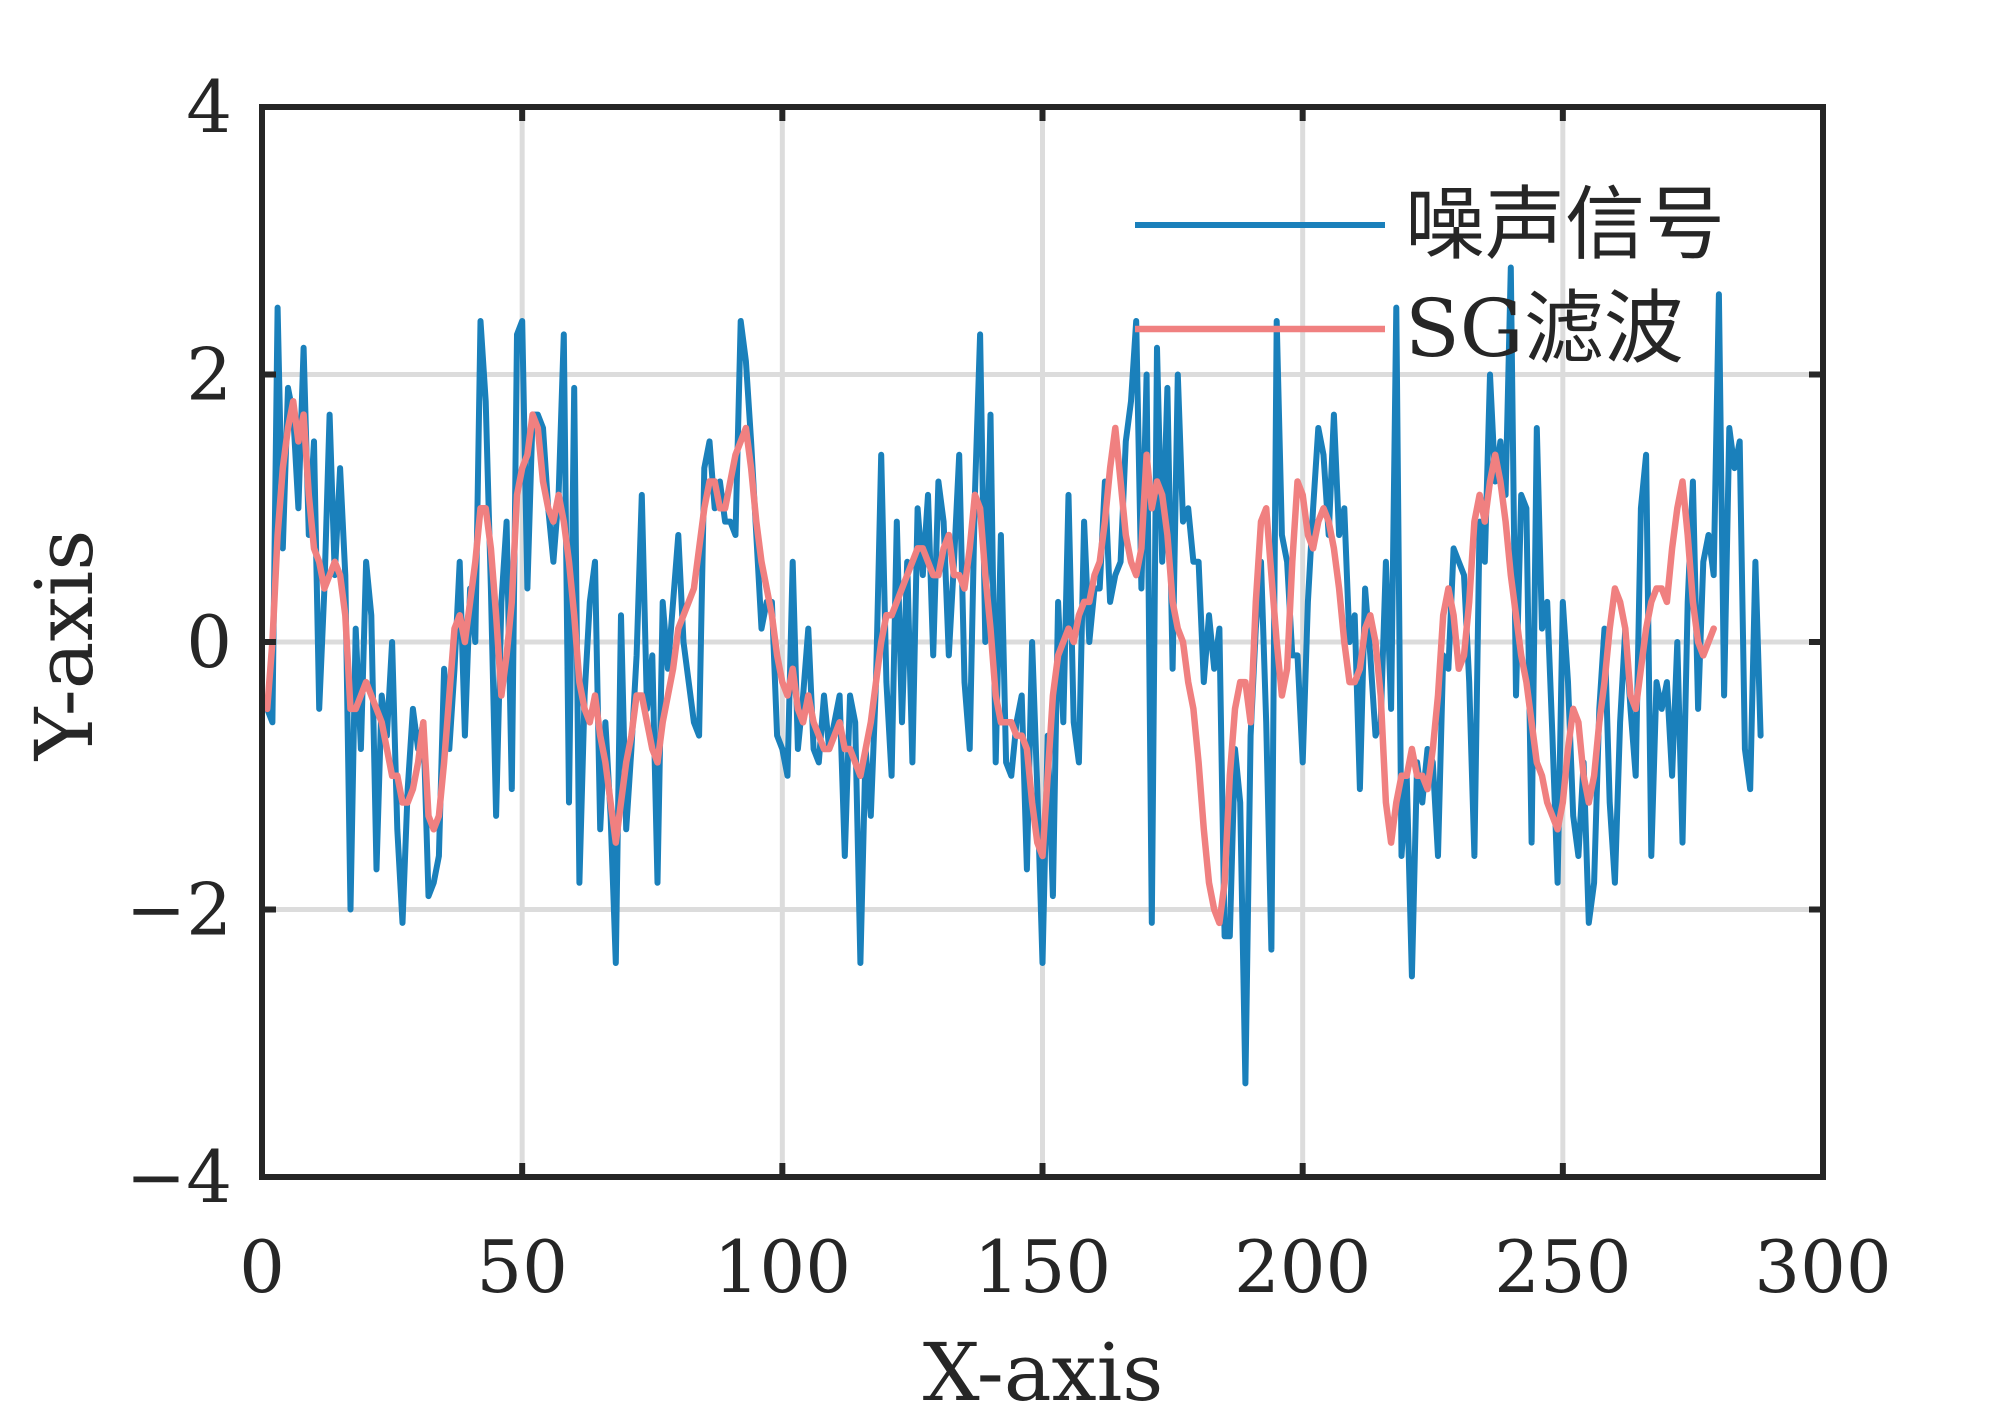 The width and height of the screenshot is (2008, 1422). What do you see at coordinates (782, 1267) in the screenshot?
I see `x-tick-label: 100` at bounding box center [782, 1267].